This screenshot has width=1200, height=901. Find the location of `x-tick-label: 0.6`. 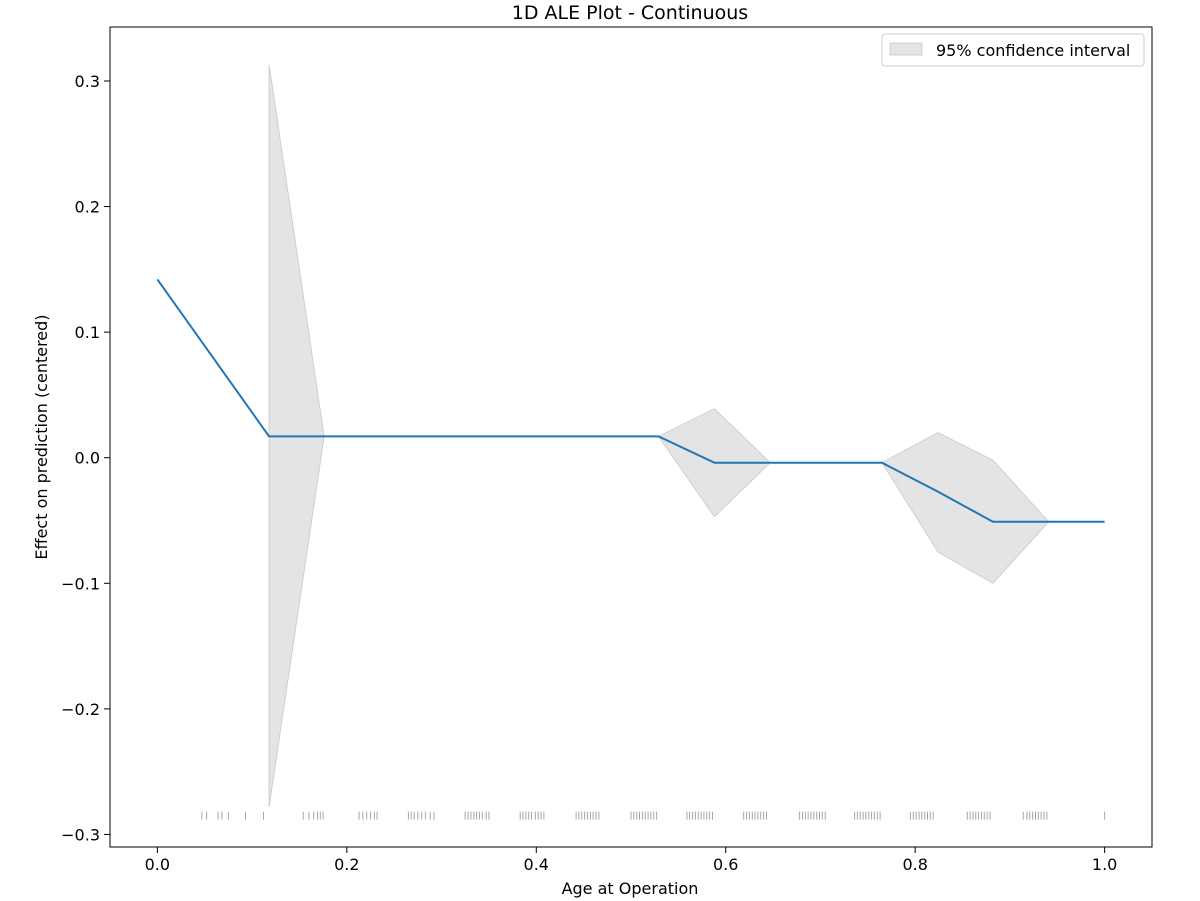

x-tick-label: 0.6 is located at coordinates (725, 864).